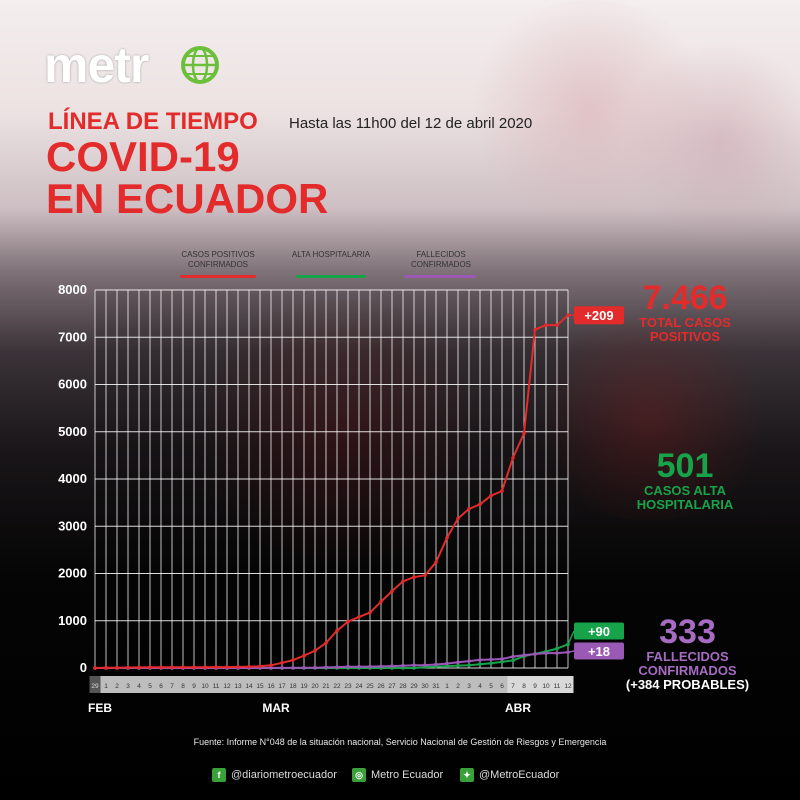 This screenshot has width=800, height=800. I want to click on x-tick-label: 5, so click(491, 686).